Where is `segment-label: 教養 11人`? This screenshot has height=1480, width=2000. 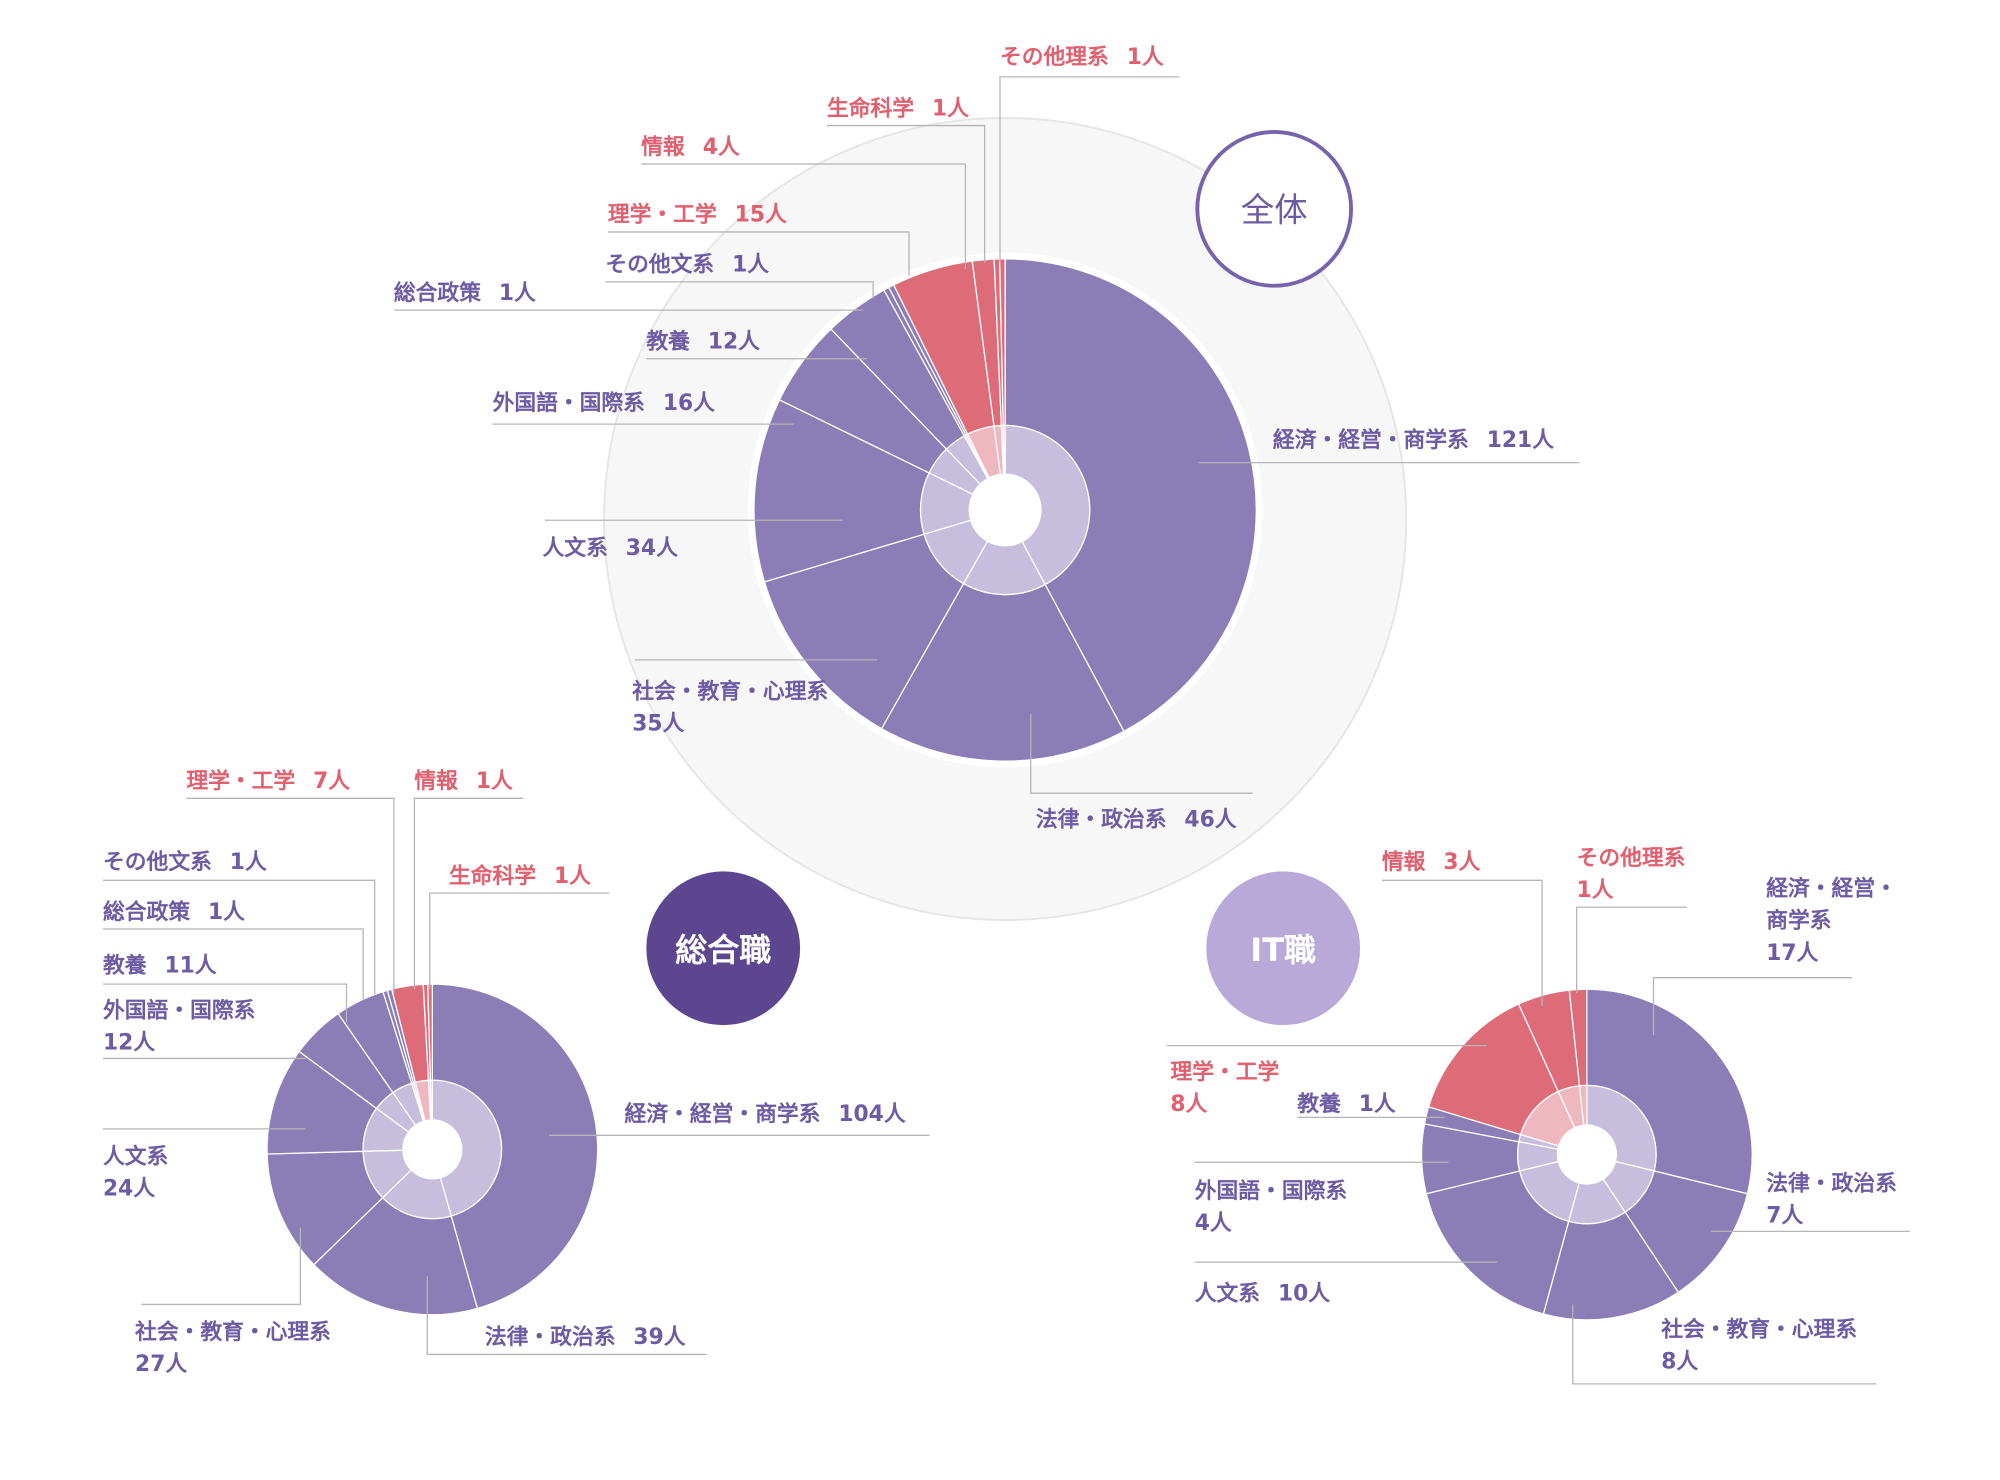 segment-label: 教養 11人 is located at coordinates (160, 966).